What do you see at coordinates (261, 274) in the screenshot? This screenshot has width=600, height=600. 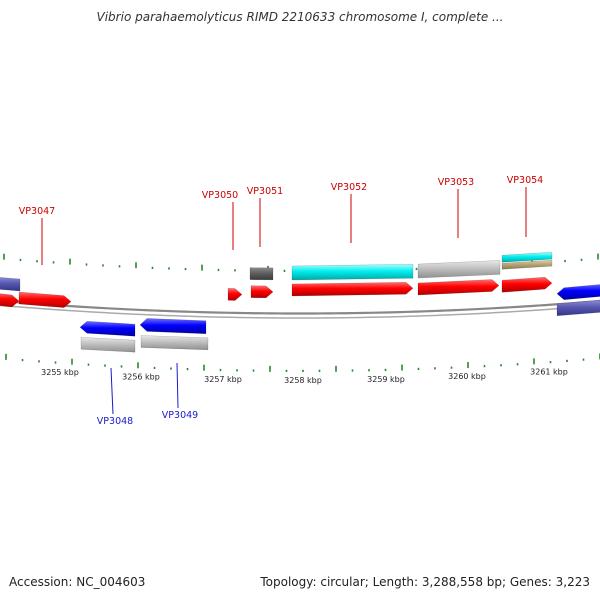 I see `cds-feature-vp3051` at bounding box center [261, 274].